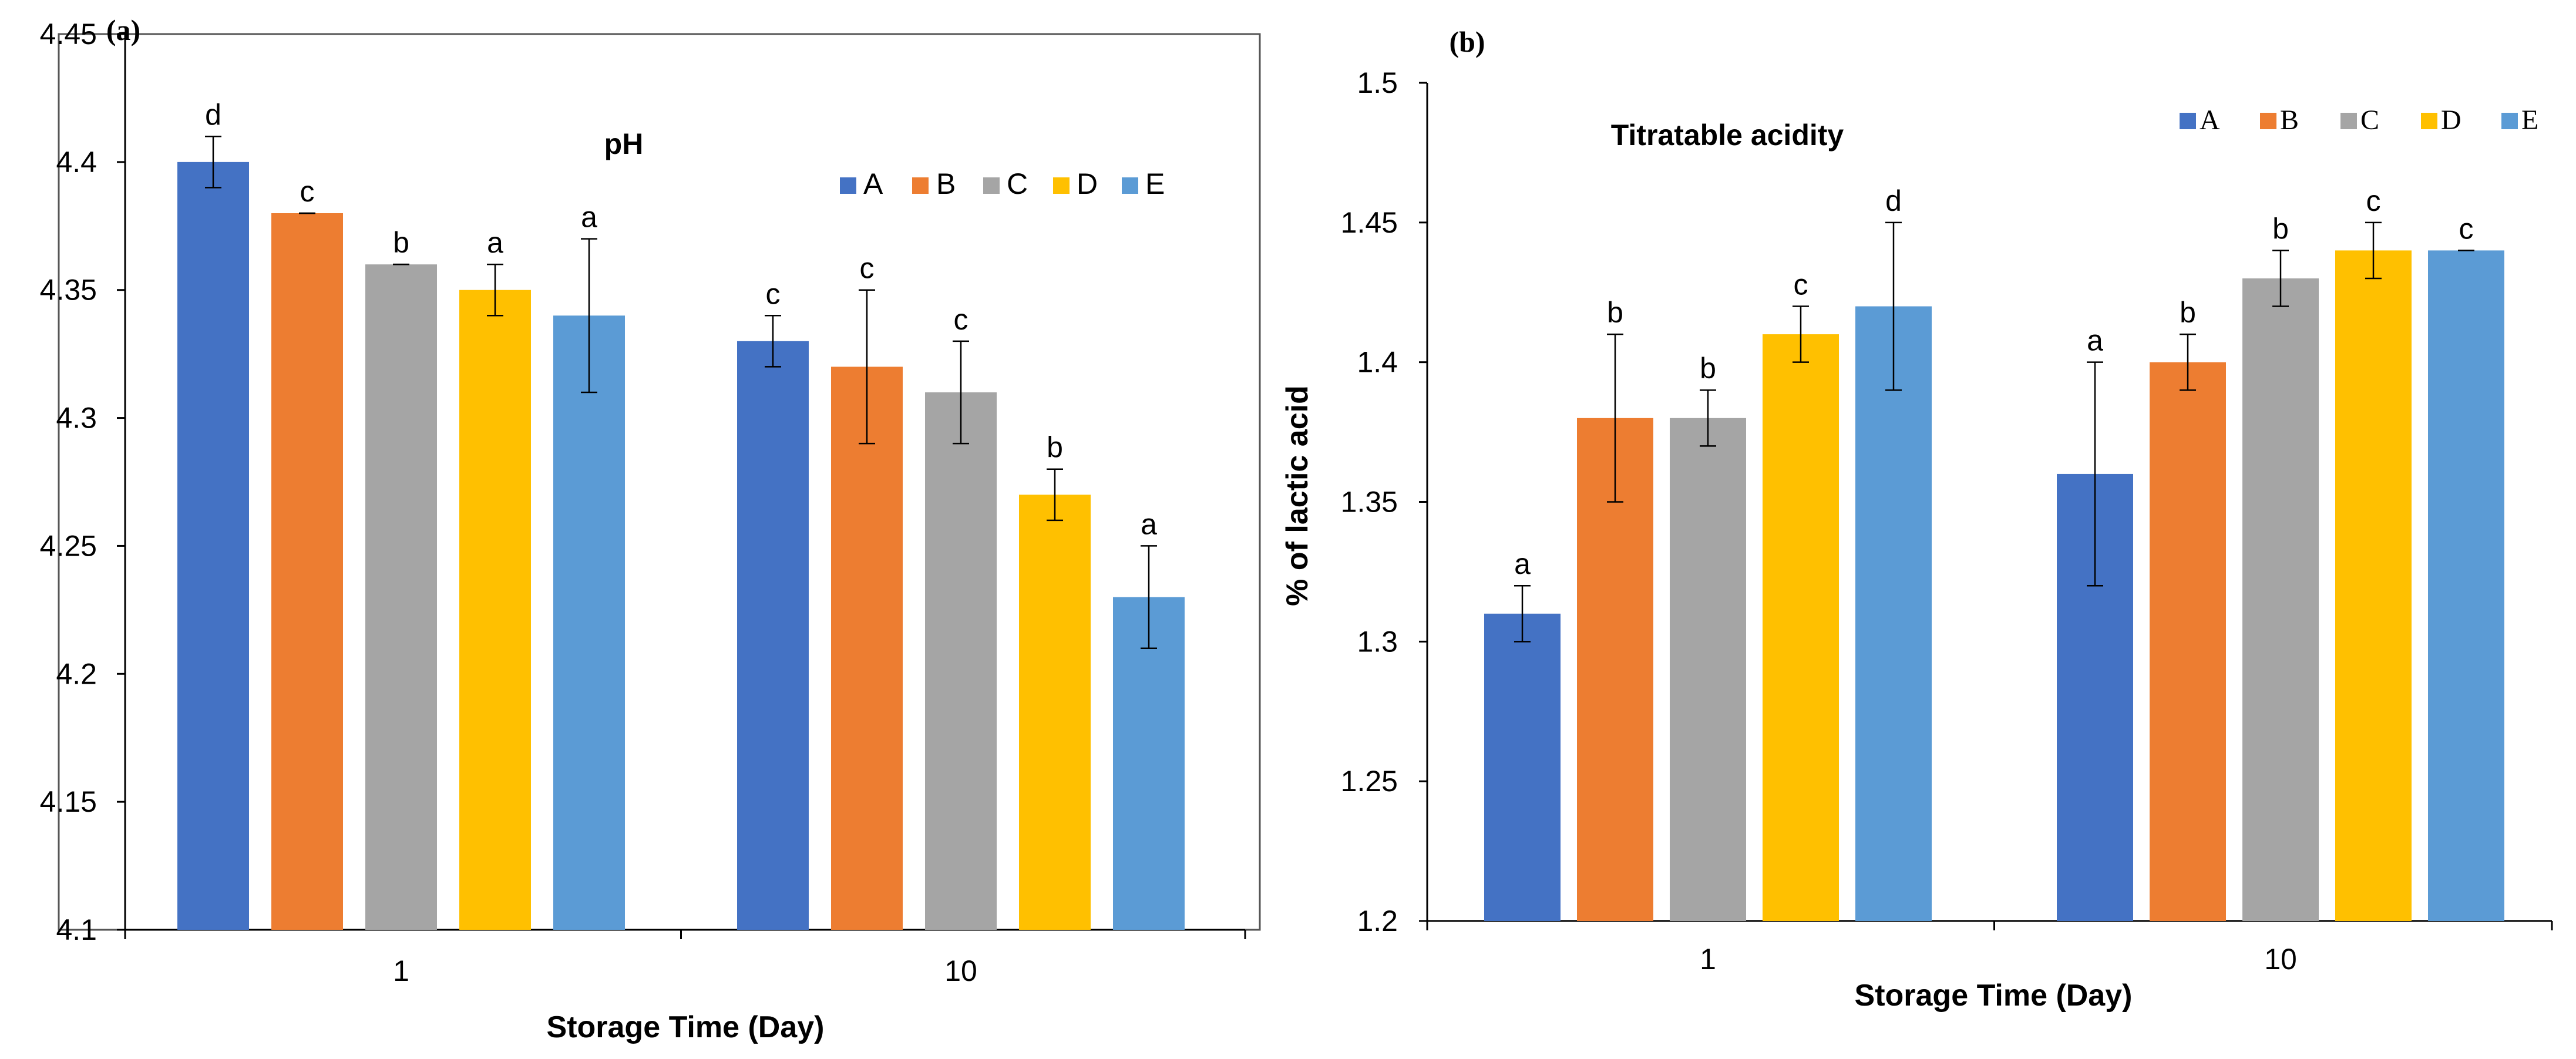 This screenshot has height=1059, width=2576. Describe the element at coordinates (624, 143) in the screenshot. I see `panel-a-title: pH` at that location.